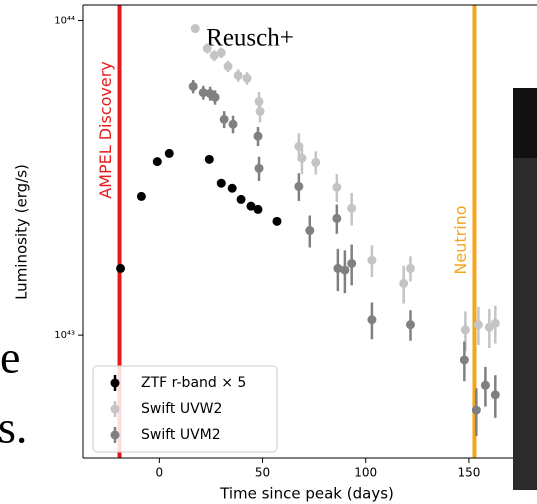 The width and height of the screenshot is (537, 504). I want to click on legend-label: Swift UVW2, so click(181, 409).